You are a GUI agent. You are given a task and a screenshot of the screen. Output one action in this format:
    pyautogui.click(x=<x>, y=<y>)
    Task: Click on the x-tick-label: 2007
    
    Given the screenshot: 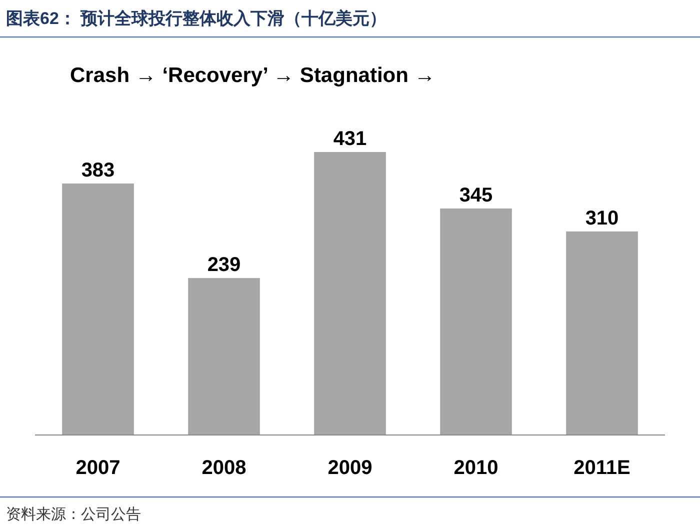 What is the action you would take?
    pyautogui.click(x=98, y=468)
    